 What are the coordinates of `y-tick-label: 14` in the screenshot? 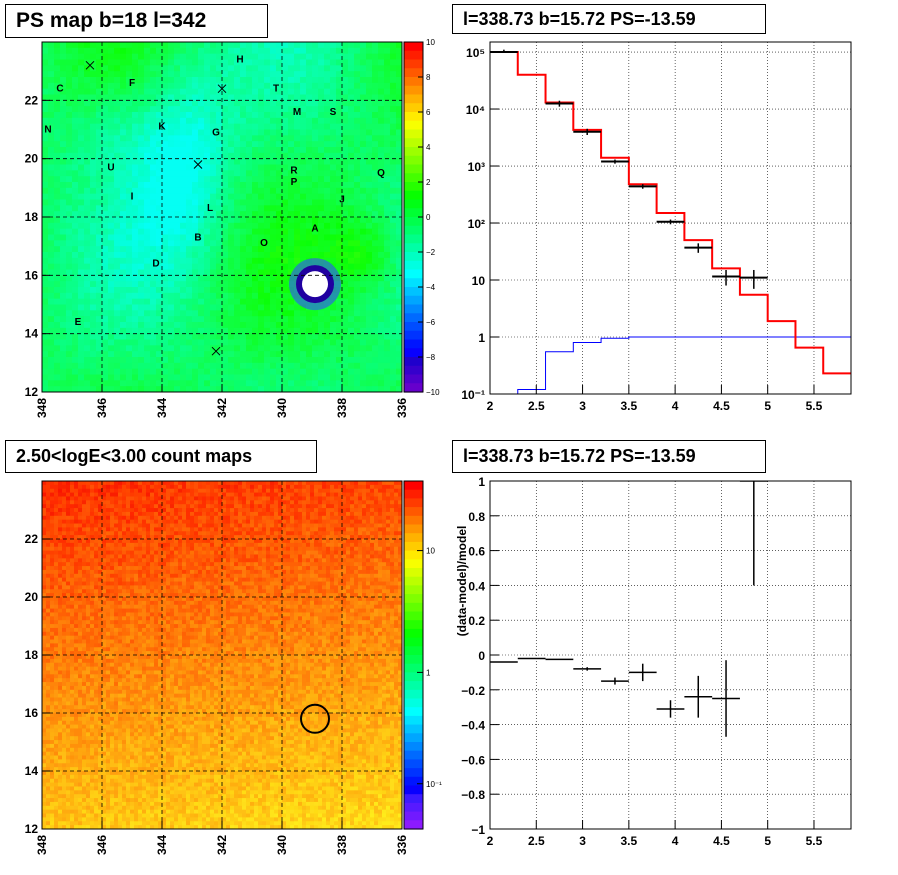 It's located at (32, 334).